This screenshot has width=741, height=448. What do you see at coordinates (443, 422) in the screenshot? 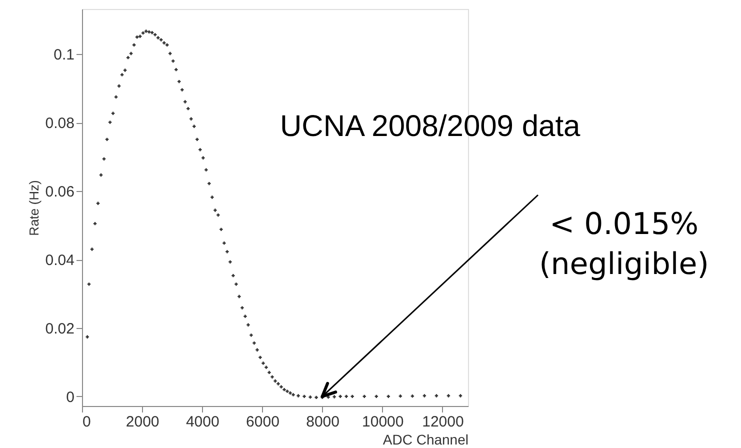
I see `x-tick-label: 12000` at bounding box center [443, 422].